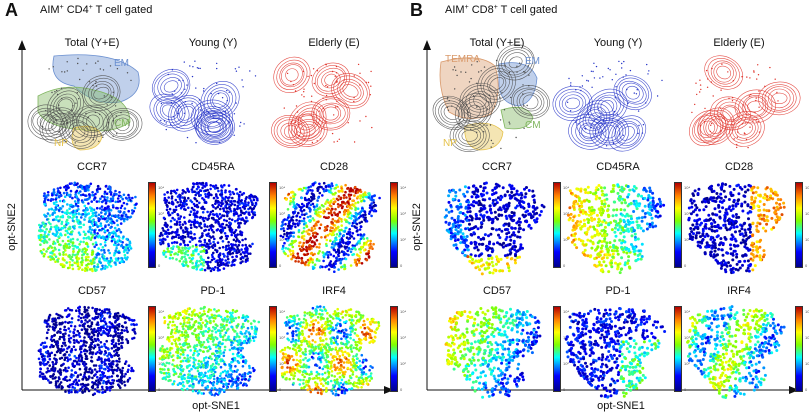 The width and height of the screenshot is (809, 420). What do you see at coordinates (220, 343) in the screenshot?
I see `tsne-plot: PD-1 10⁴ 10³ 10² 0` at bounding box center [220, 343].